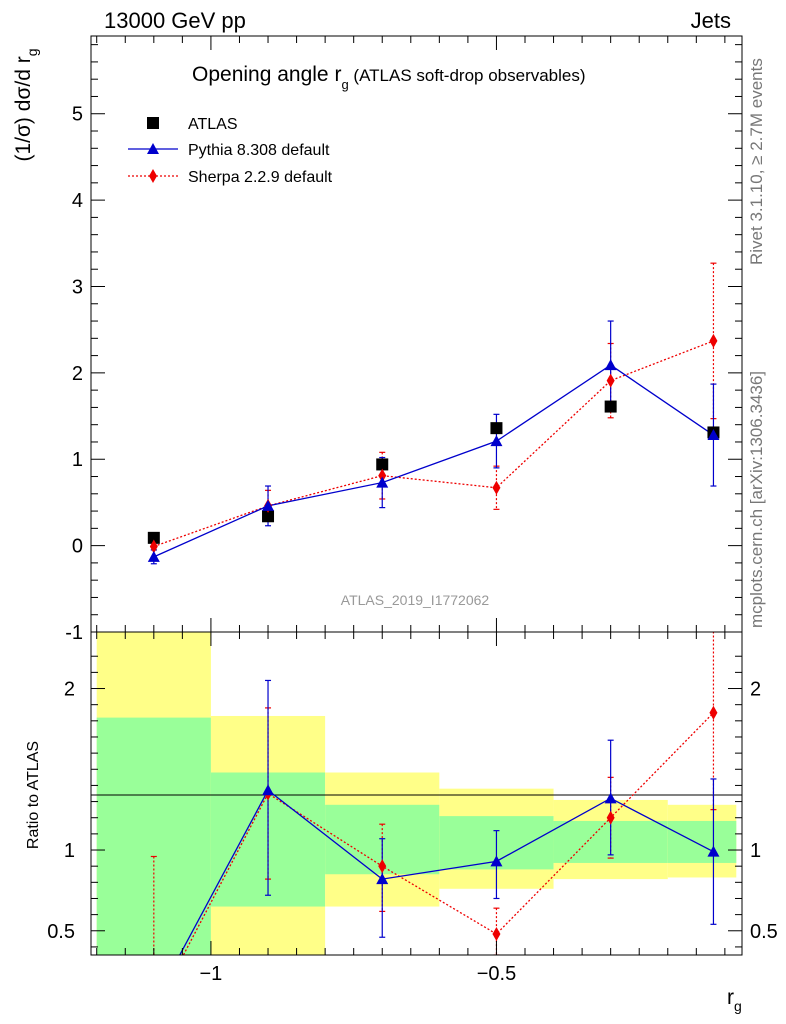  Describe the element at coordinates (32, 52) in the screenshot. I see `main-ylabel-sub: g` at that location.